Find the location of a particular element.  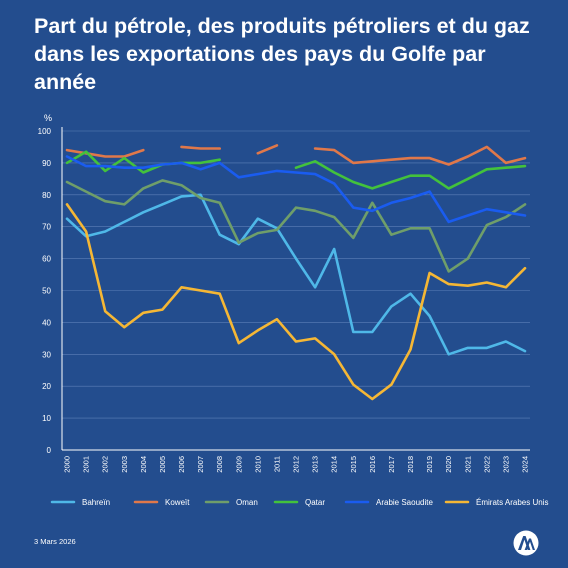

x-tick-label: 2002 is located at coordinates (105, 464).